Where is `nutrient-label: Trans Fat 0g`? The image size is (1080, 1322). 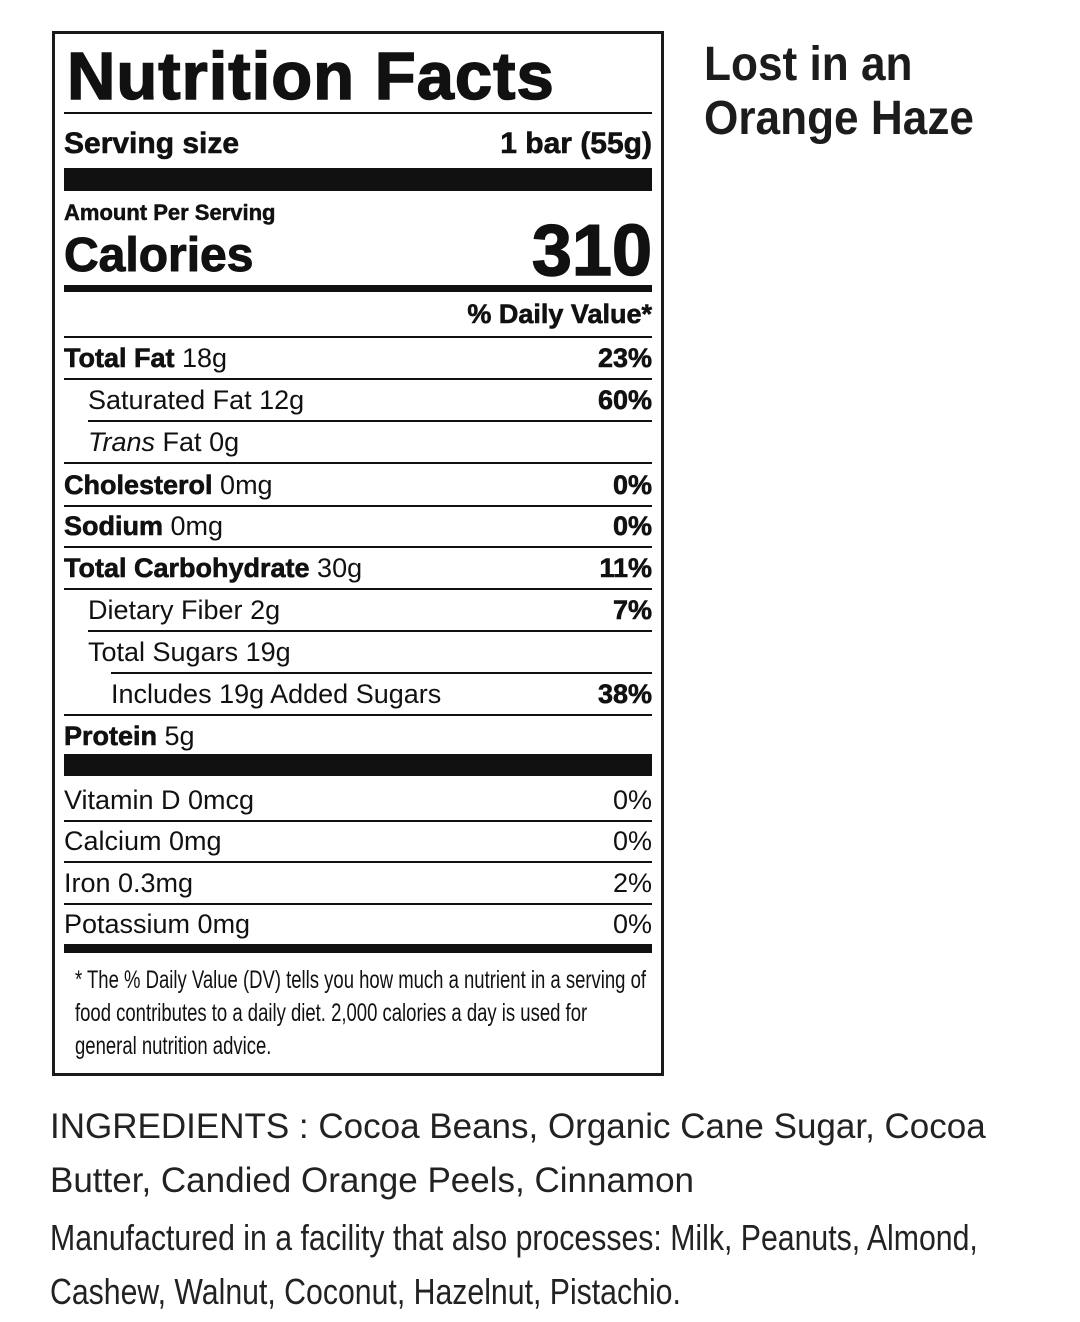 nutrient-label: Trans Fat 0g is located at coordinates (163, 442).